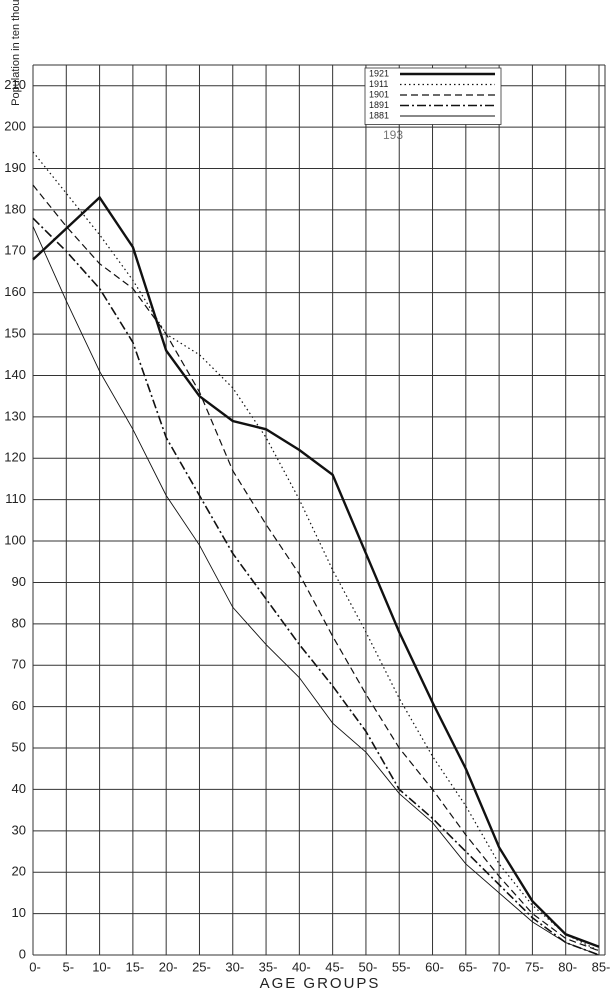 The height and width of the screenshot is (992, 613). What do you see at coordinates (134, 966) in the screenshot?
I see `x-tick-label: 15-` at bounding box center [134, 966].